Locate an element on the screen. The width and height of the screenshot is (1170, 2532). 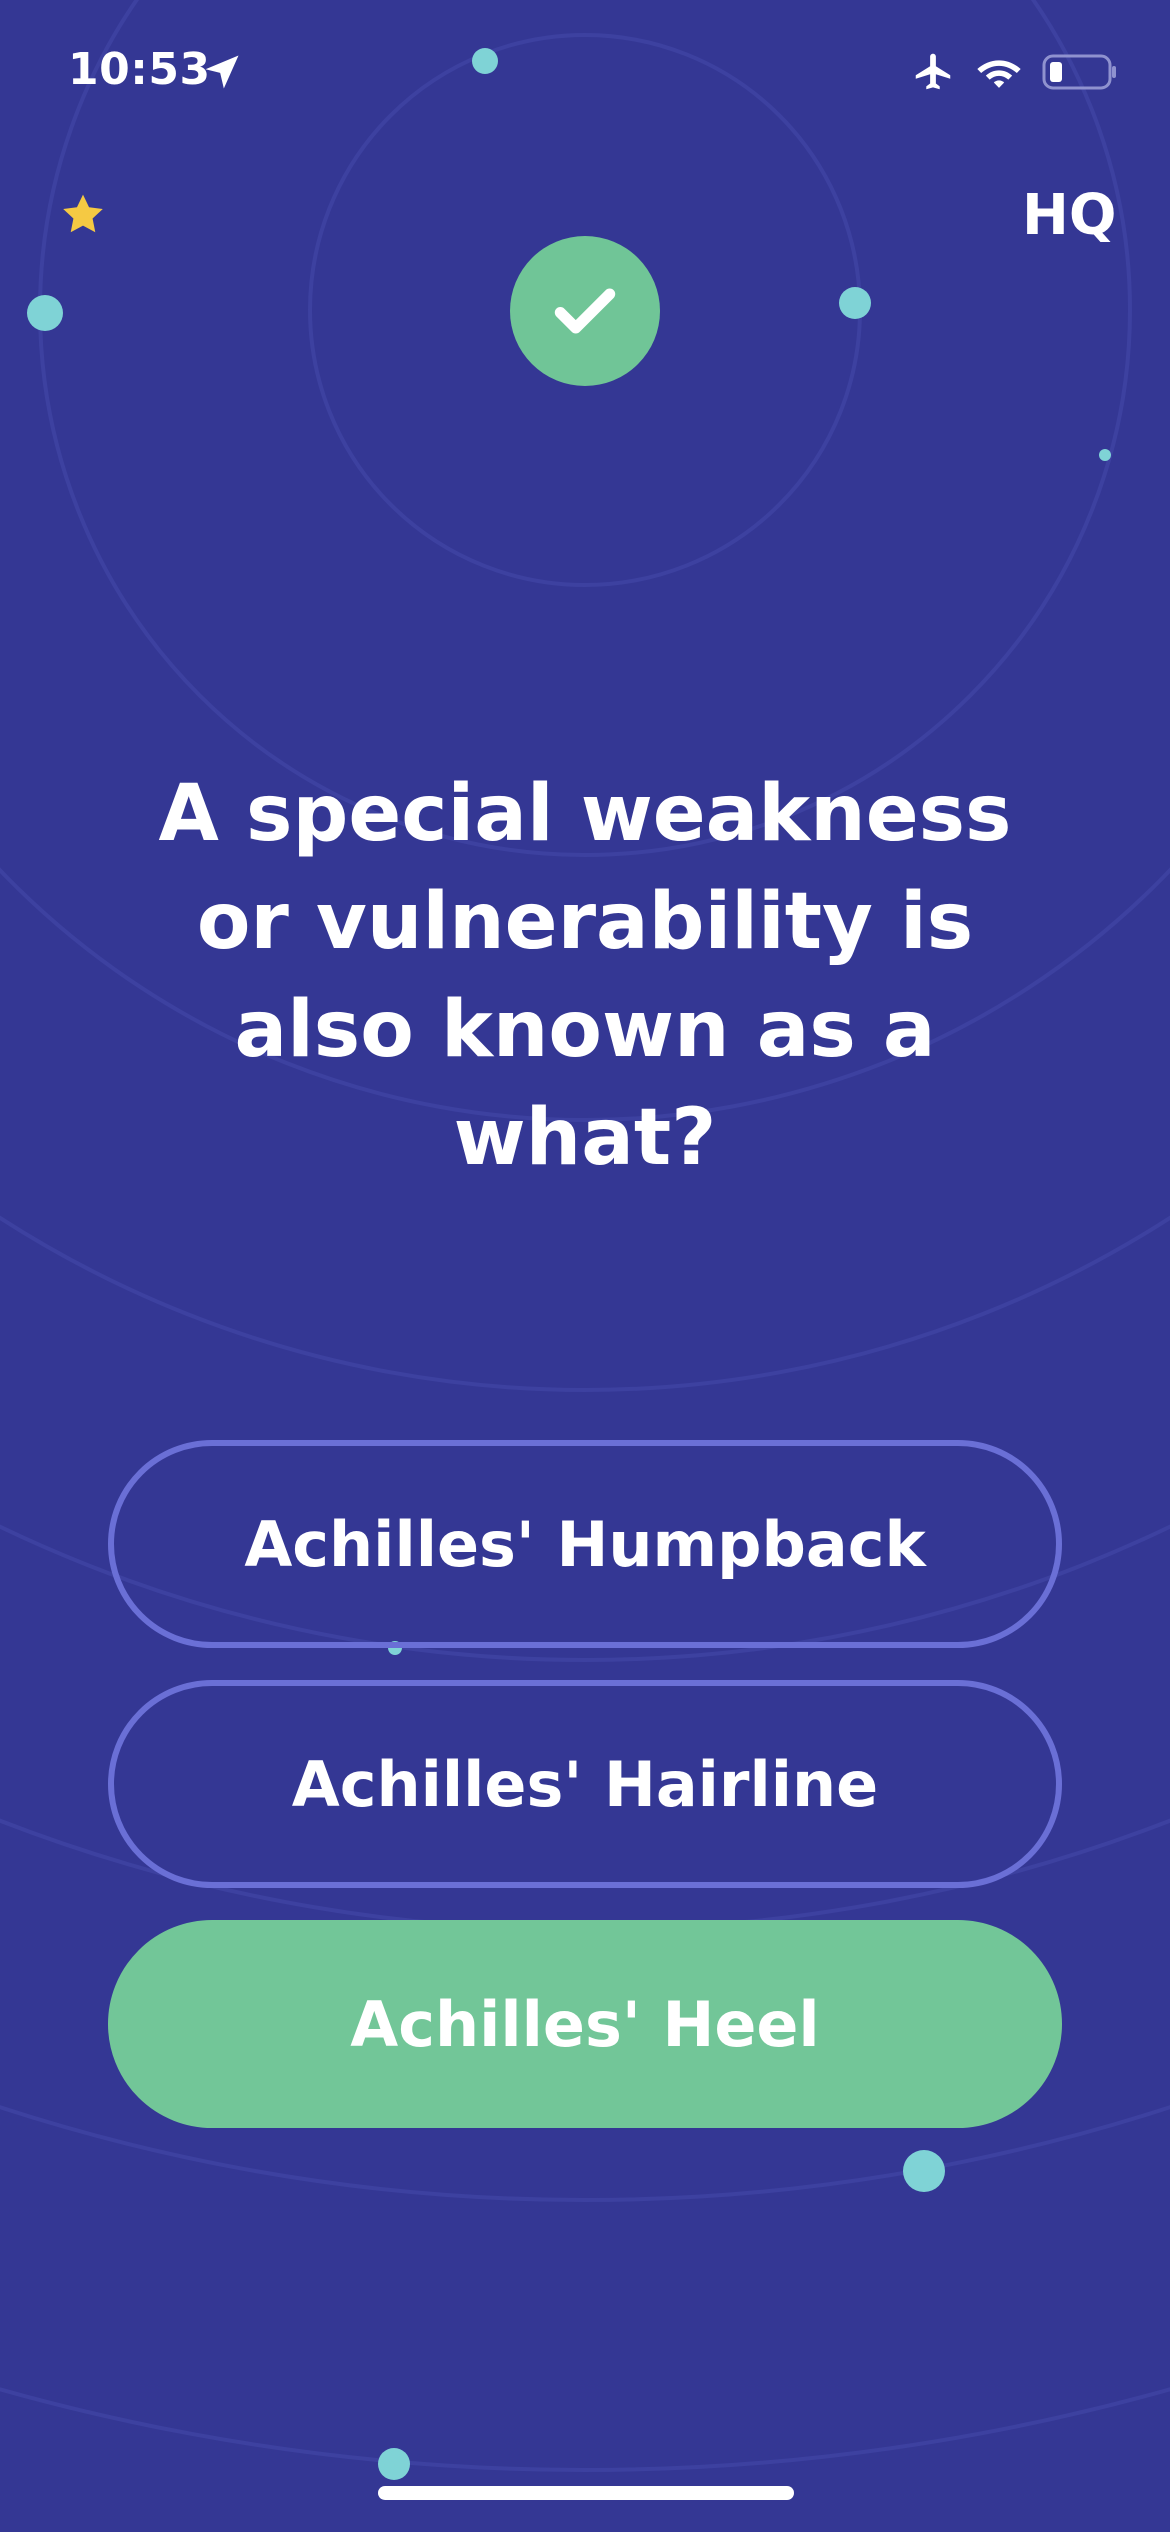
answer-option-2: Achilles' Hairline is located at coordinates (585, 1784).